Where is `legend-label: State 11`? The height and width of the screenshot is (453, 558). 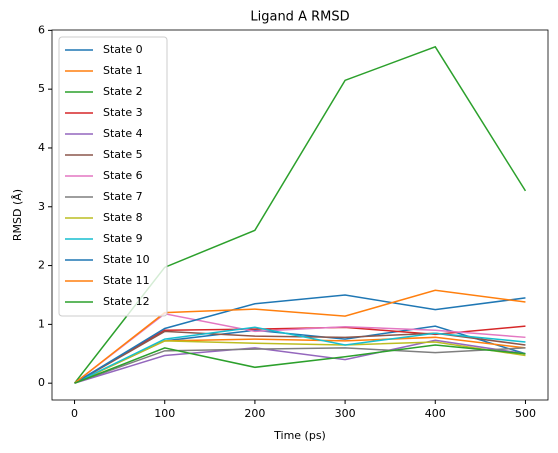 legend-label: State 11 is located at coordinates (126, 280).